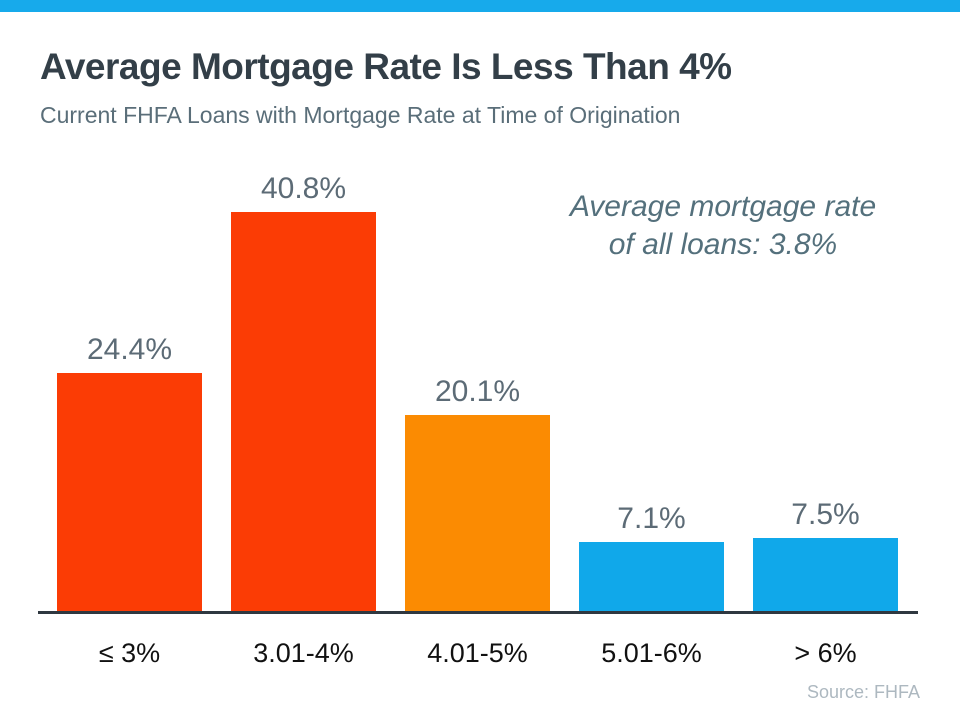  What do you see at coordinates (386, 66) in the screenshot?
I see `page-title: Average Mortgage Rate Is Less Than 4%` at bounding box center [386, 66].